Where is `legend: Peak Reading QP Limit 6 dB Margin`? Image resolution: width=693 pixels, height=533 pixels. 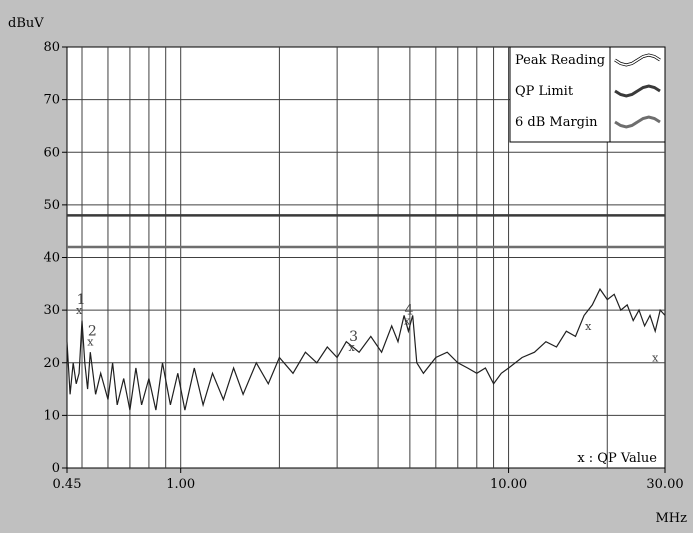 legend: Peak Reading QP Limit 6 dB Margin is located at coordinates (587, 94).